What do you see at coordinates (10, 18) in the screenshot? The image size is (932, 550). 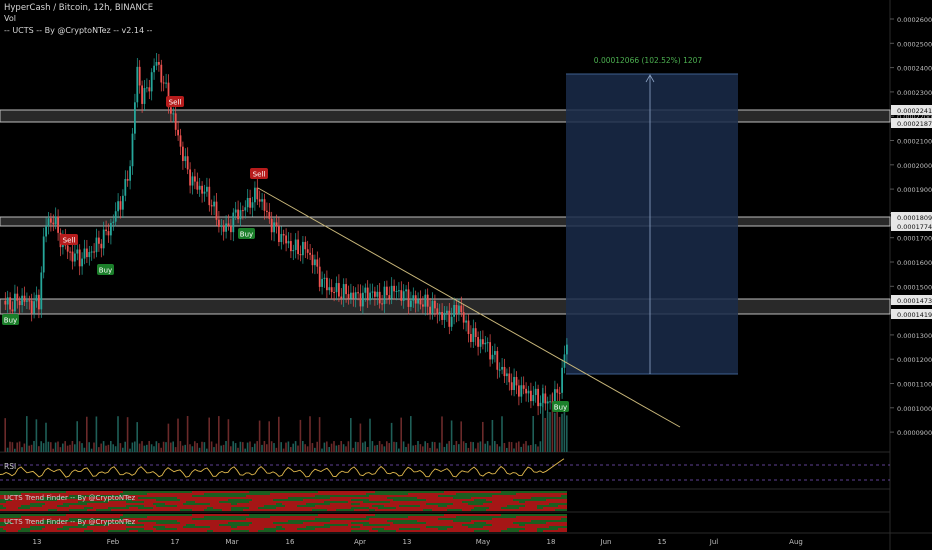 I see `volume-indicator-label: Vol` at bounding box center [10, 18].